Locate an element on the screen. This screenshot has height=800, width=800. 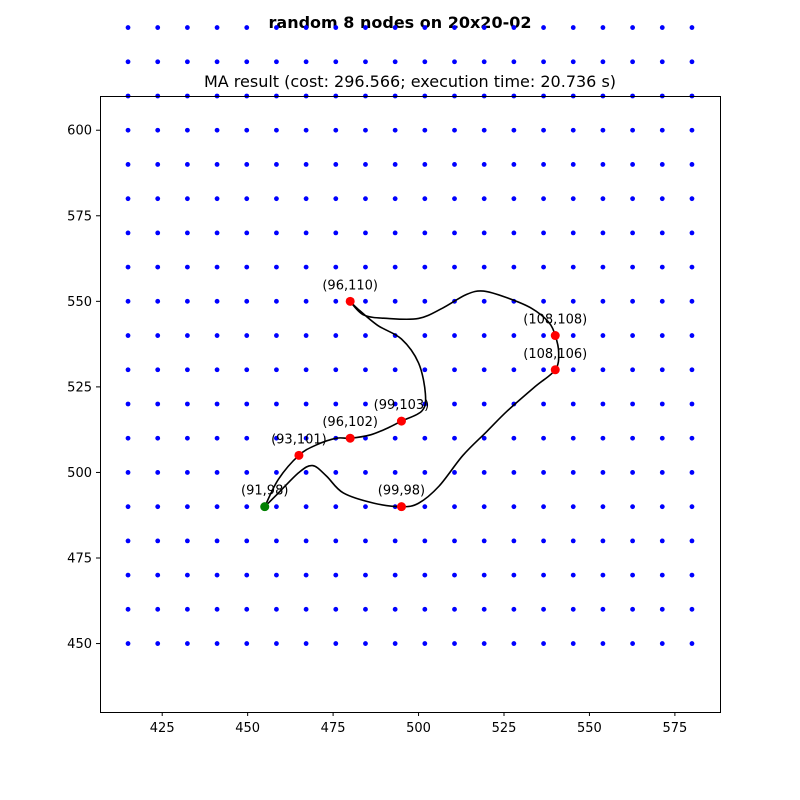
x-tick-label: 575 is located at coordinates (674, 728).